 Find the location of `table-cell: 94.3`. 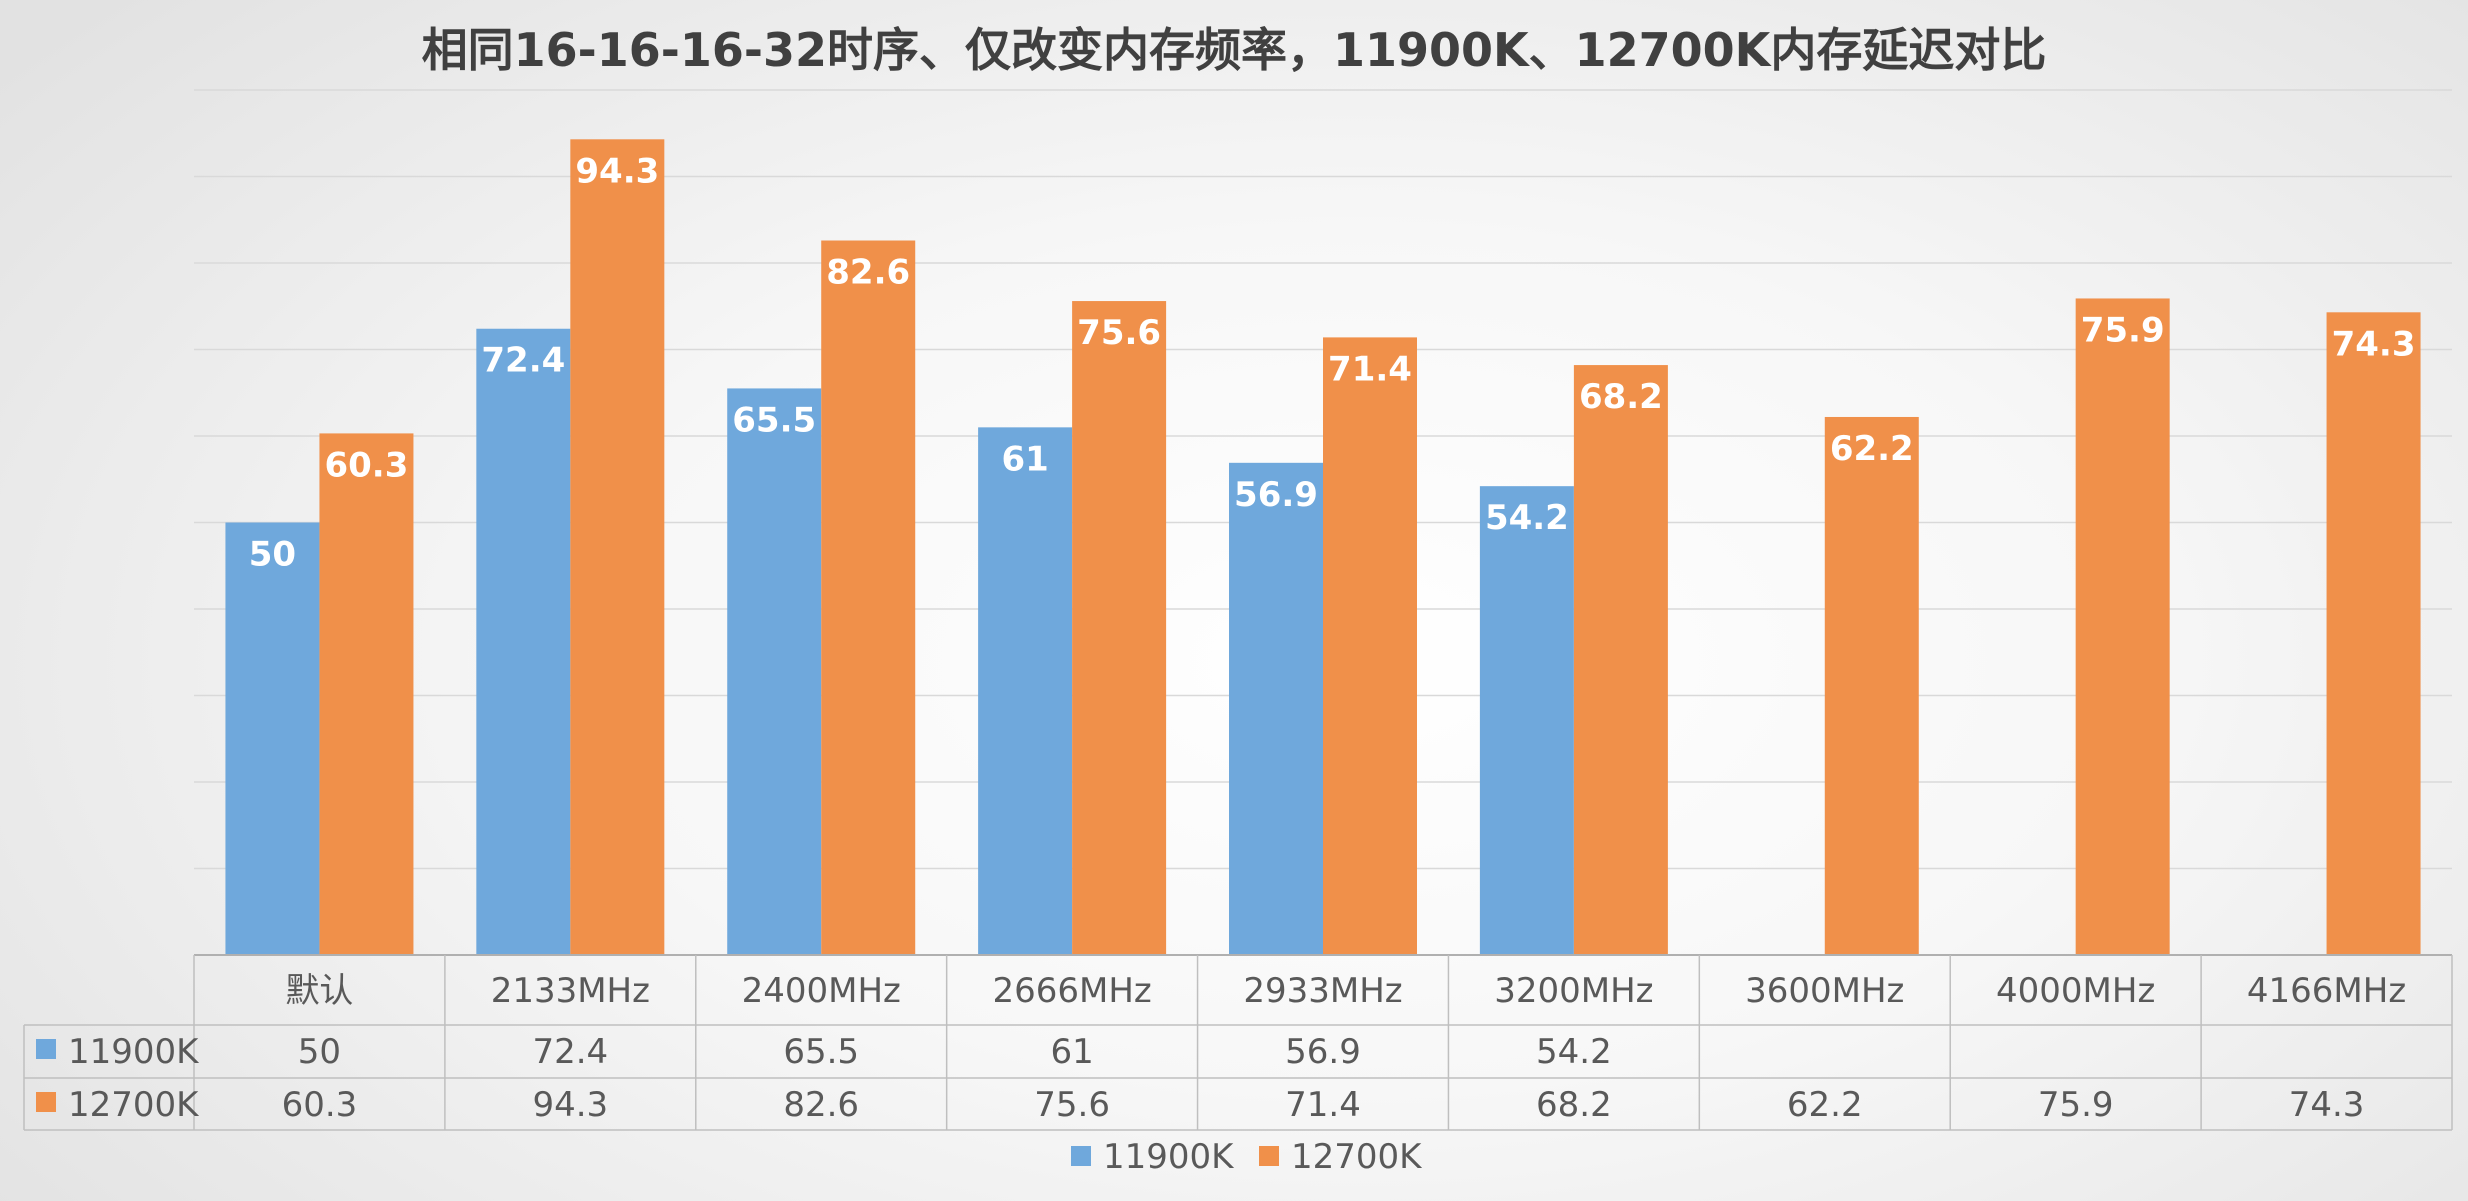

table-cell: 94.3 is located at coordinates (570, 1105).